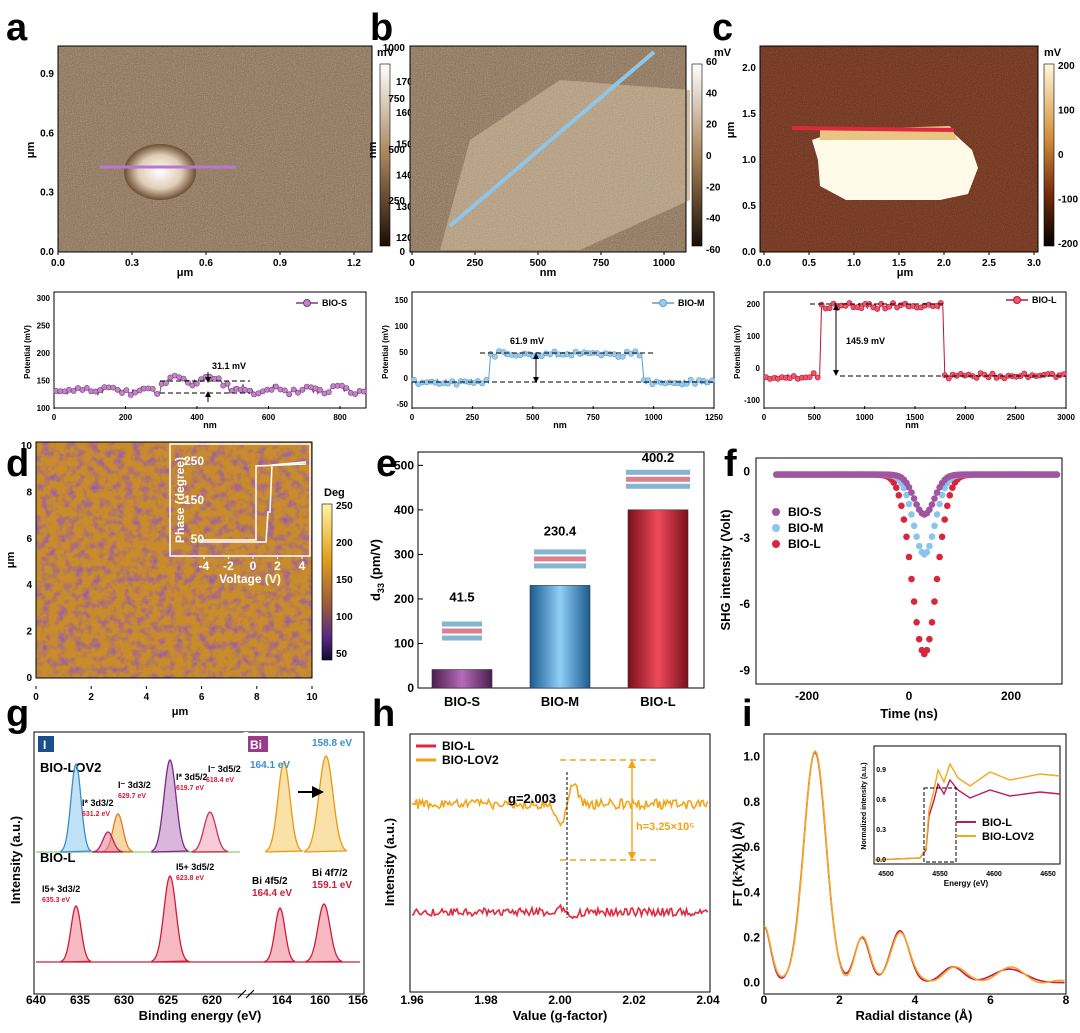 The image size is (1080, 1033). I want to click on d-xlabel: μm, so click(180, 712).